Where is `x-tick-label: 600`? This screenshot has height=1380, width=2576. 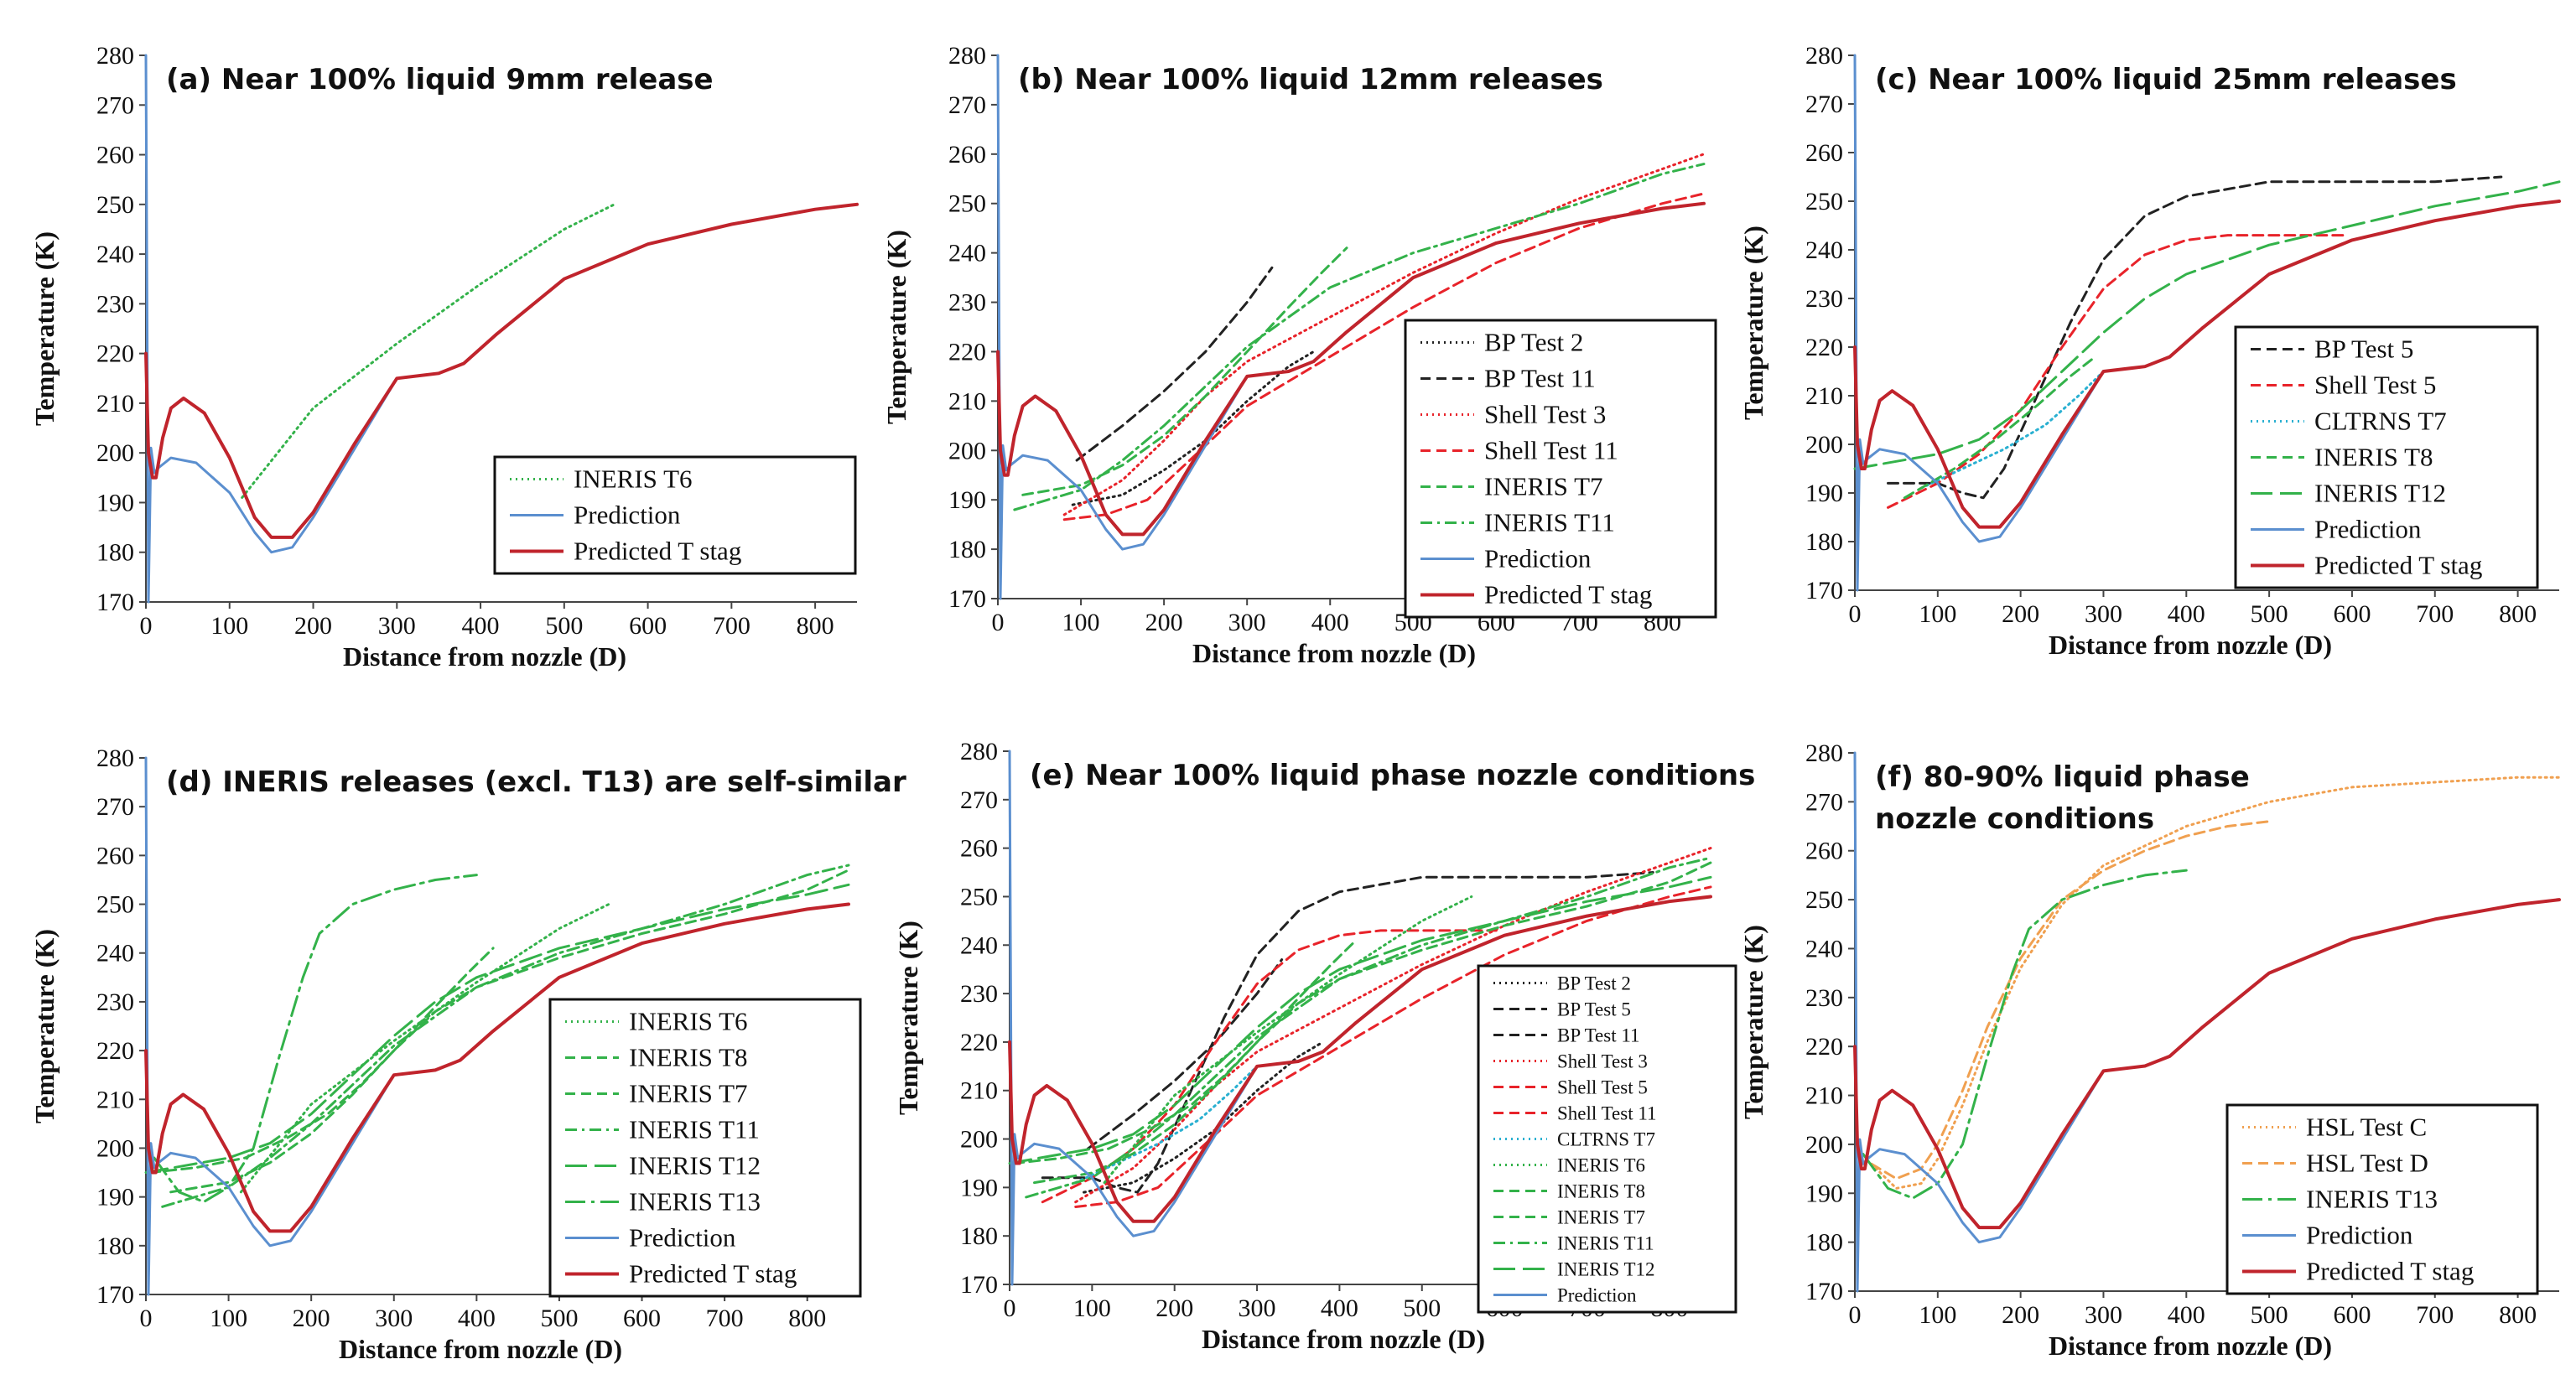 x-tick-label: 600 is located at coordinates (642, 1318).